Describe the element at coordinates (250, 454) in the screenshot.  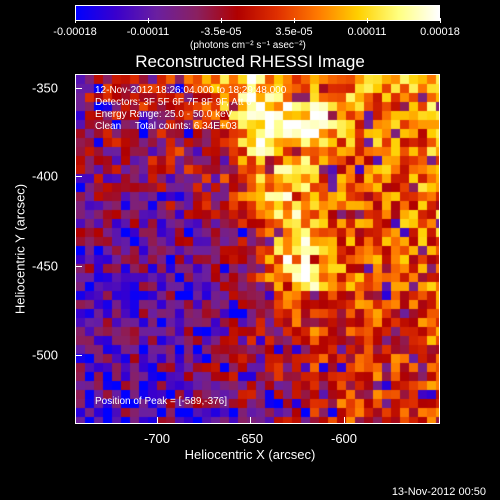
I see `x-axis-title: Heliocentric X (arcsec)` at that location.